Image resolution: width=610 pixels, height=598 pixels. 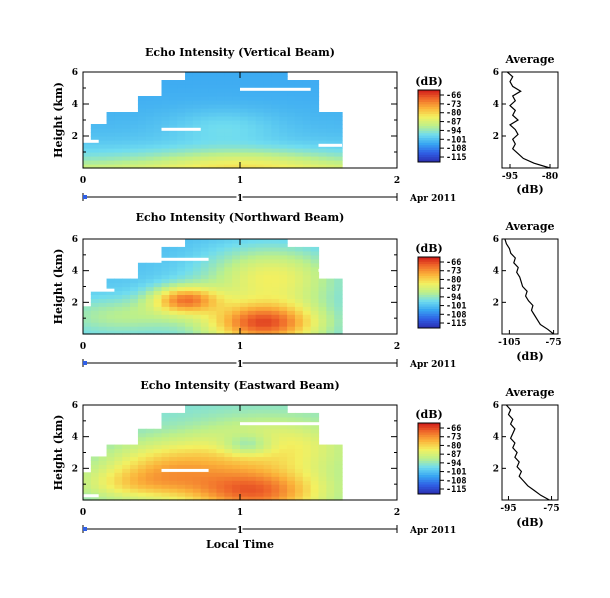 What do you see at coordinates (58, 453) in the screenshot?
I see `y-axis-label: Height (km)` at bounding box center [58, 453].